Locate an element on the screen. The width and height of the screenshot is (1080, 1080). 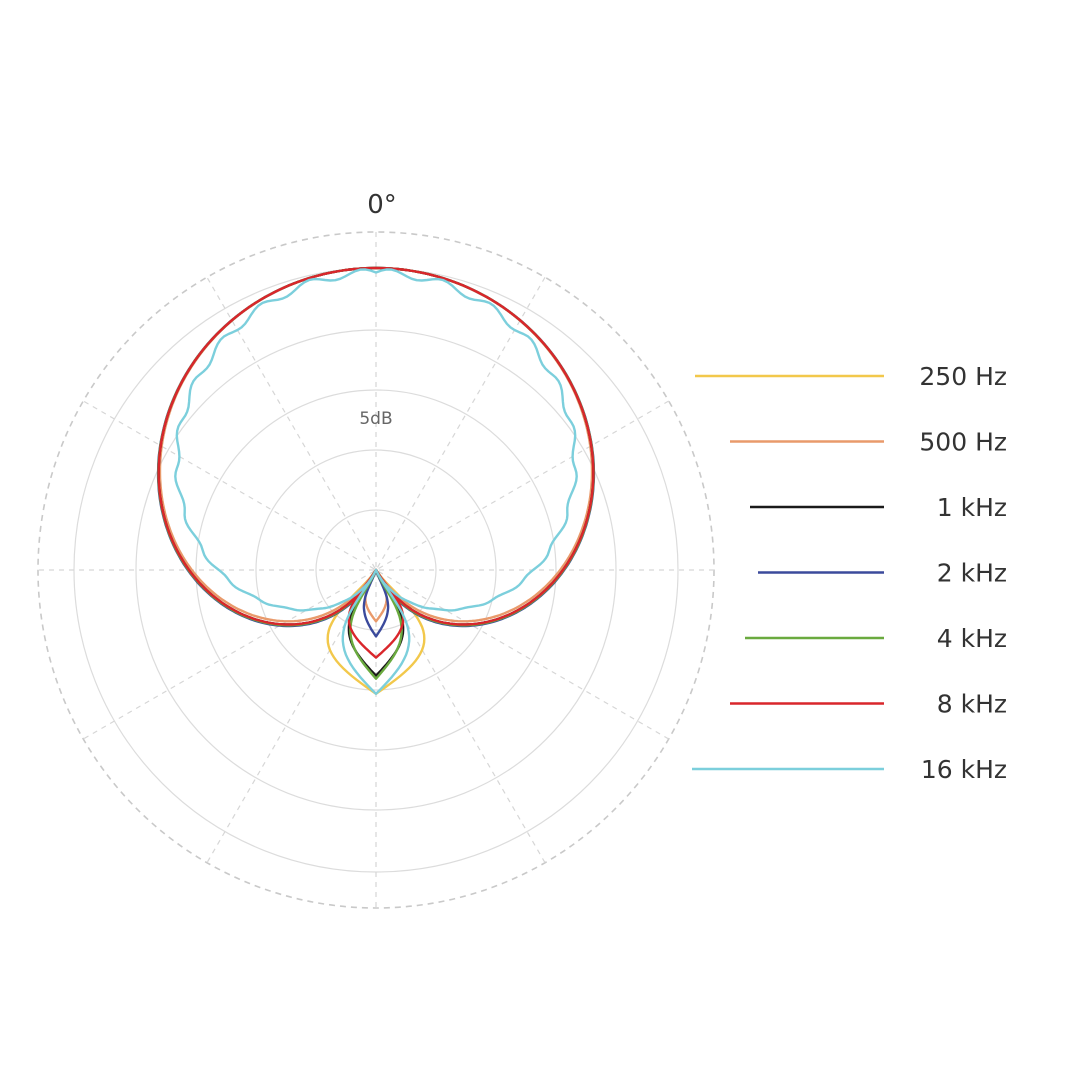
angle-label-0deg: 0° is located at coordinates (382, 205).